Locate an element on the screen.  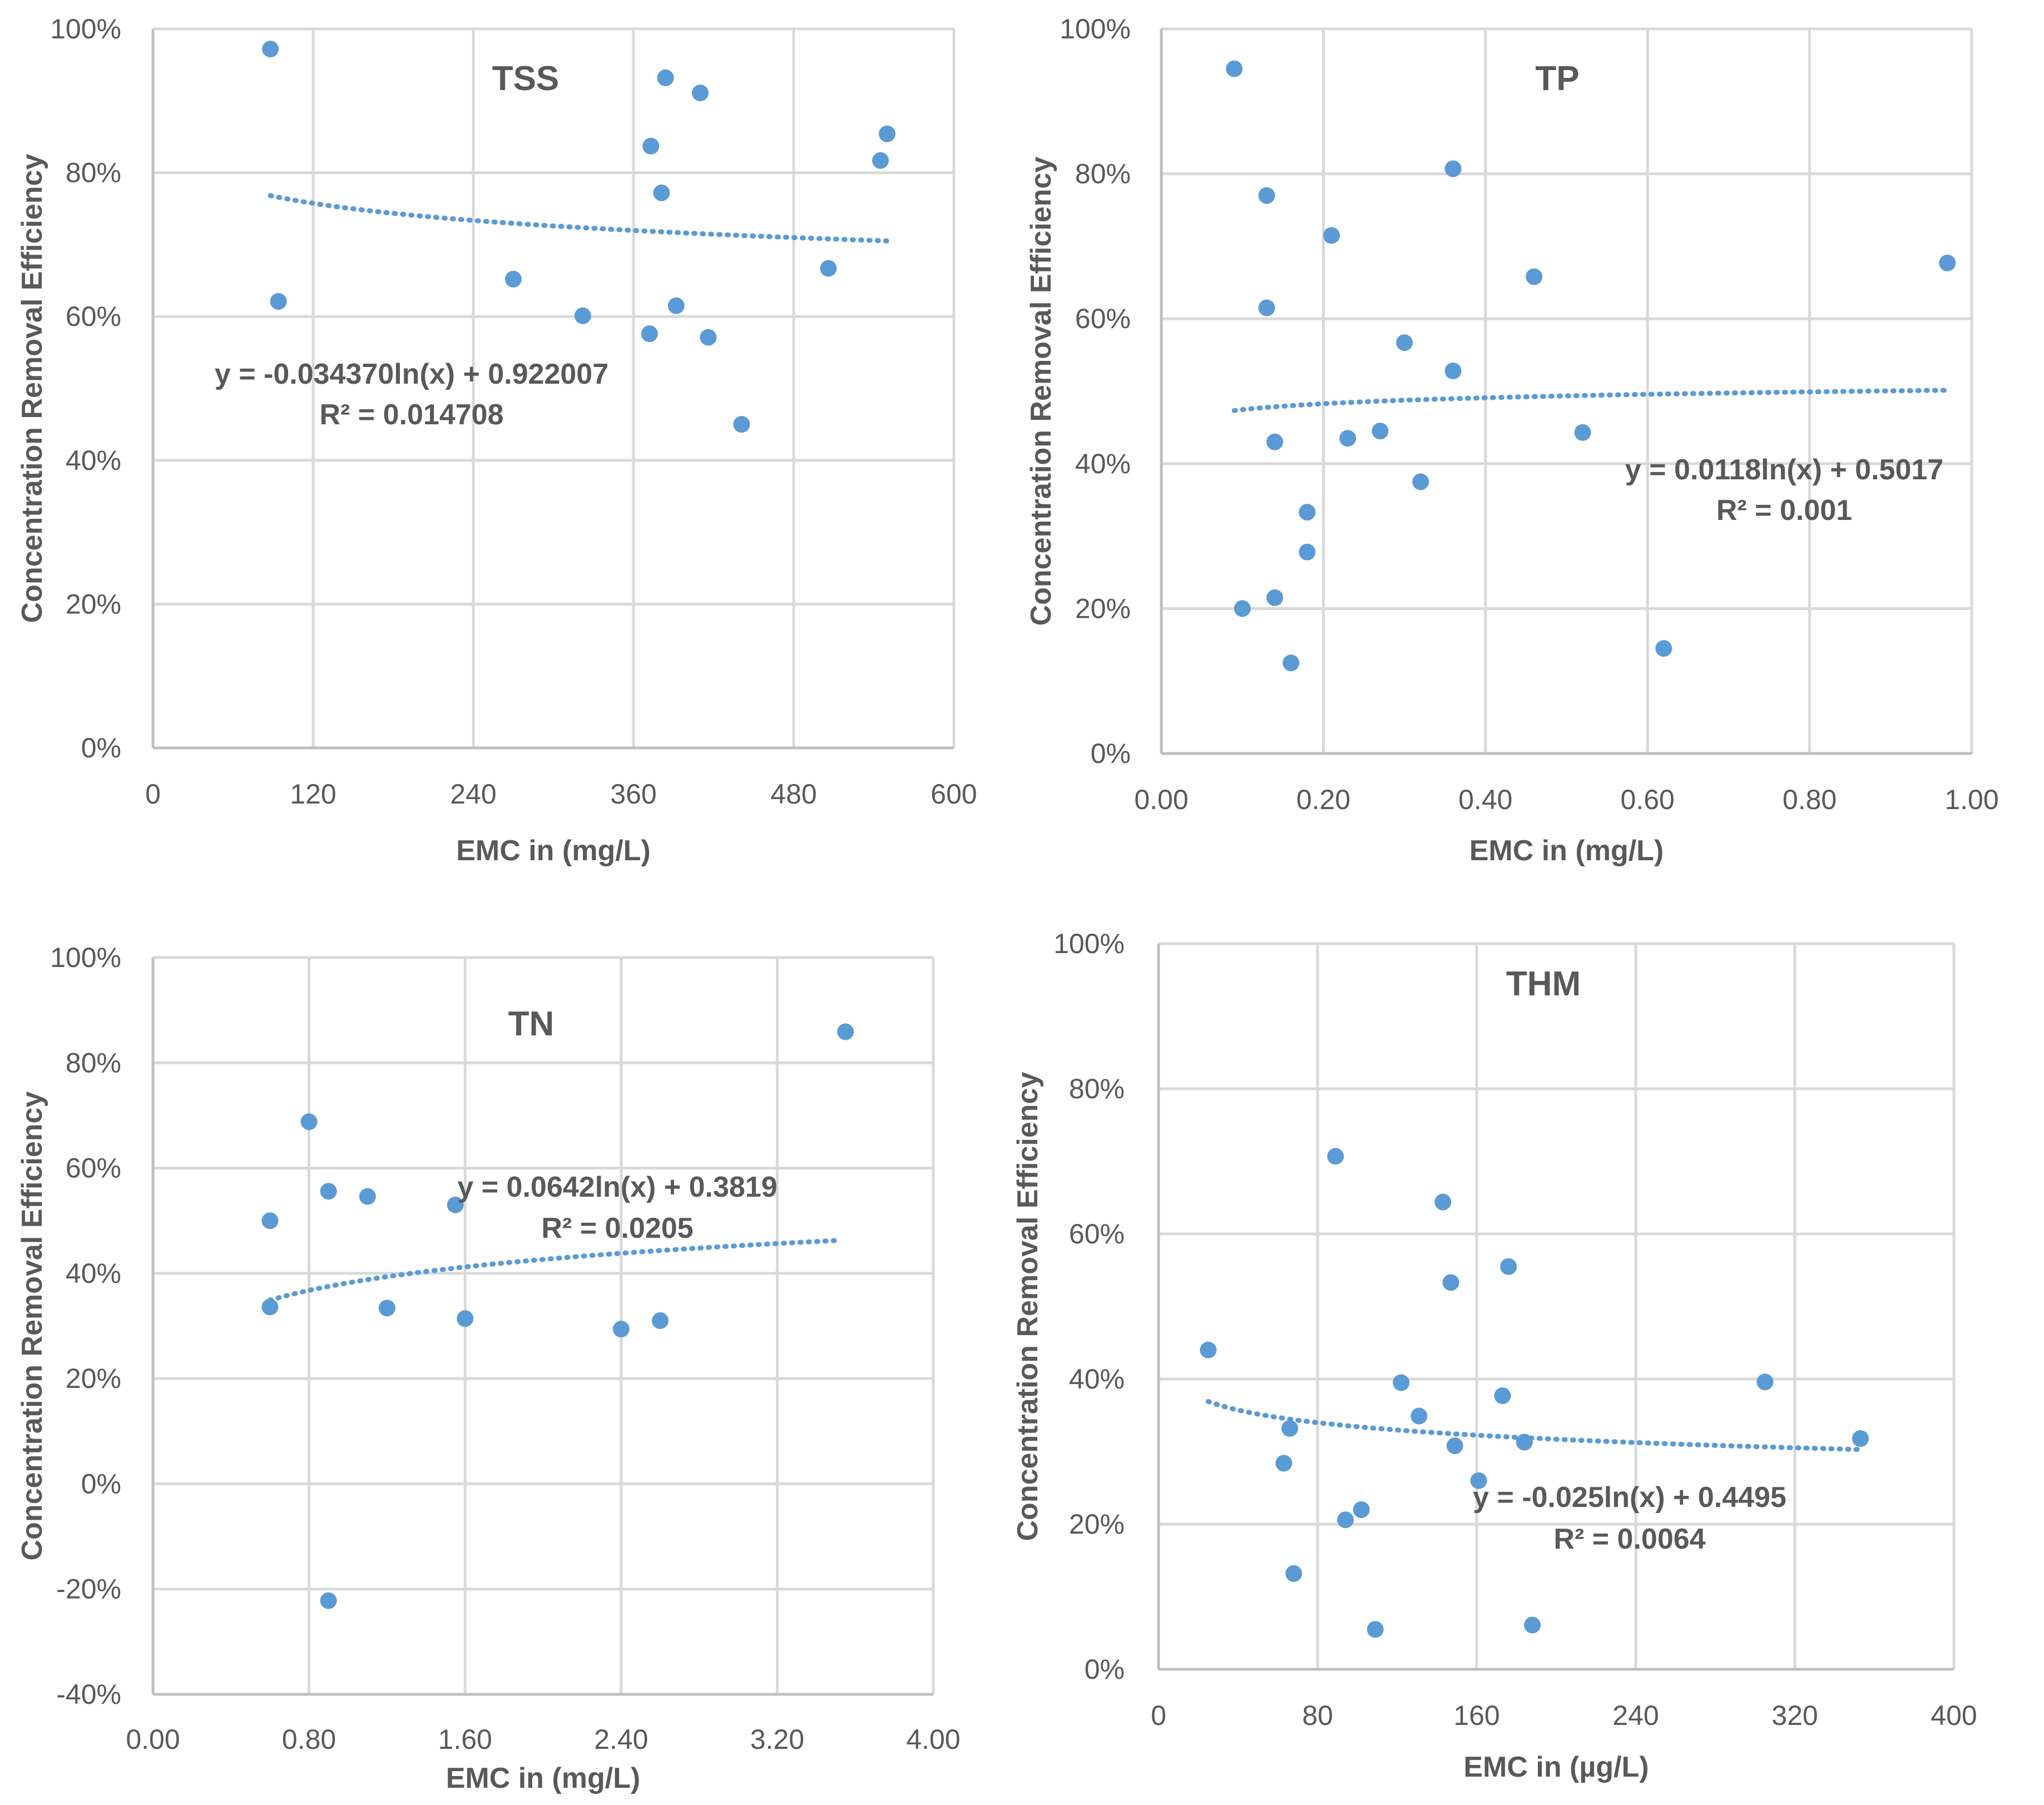
y-tick-label: 20% is located at coordinates (93, 603).